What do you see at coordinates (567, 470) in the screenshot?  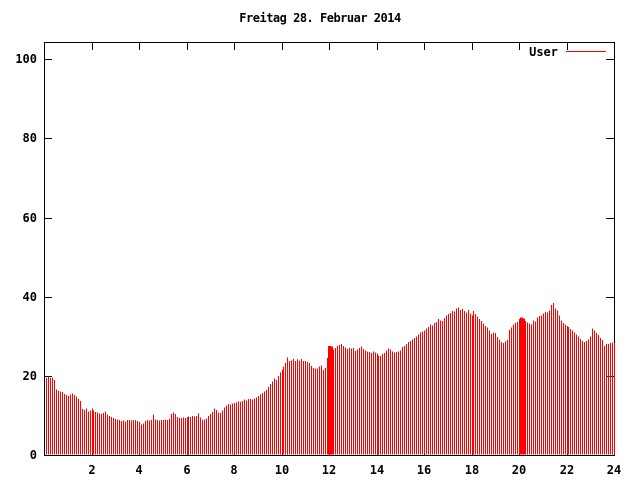 I see `x-tick-label: 22` at bounding box center [567, 470].